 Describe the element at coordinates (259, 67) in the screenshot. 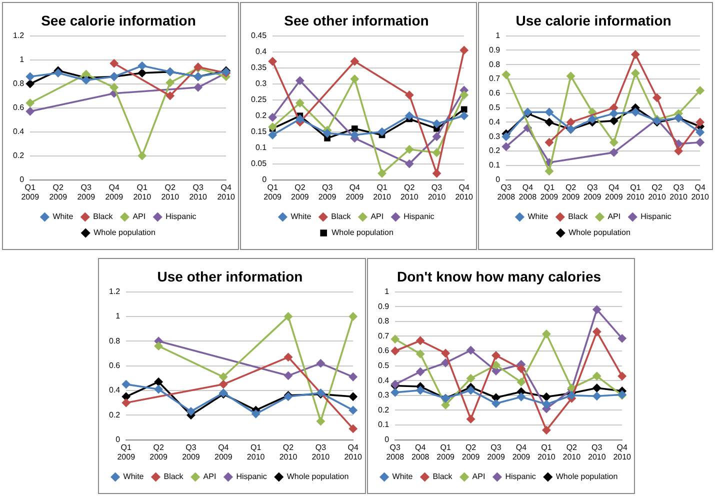

I see `y-tick-label: 0.35` at that location.